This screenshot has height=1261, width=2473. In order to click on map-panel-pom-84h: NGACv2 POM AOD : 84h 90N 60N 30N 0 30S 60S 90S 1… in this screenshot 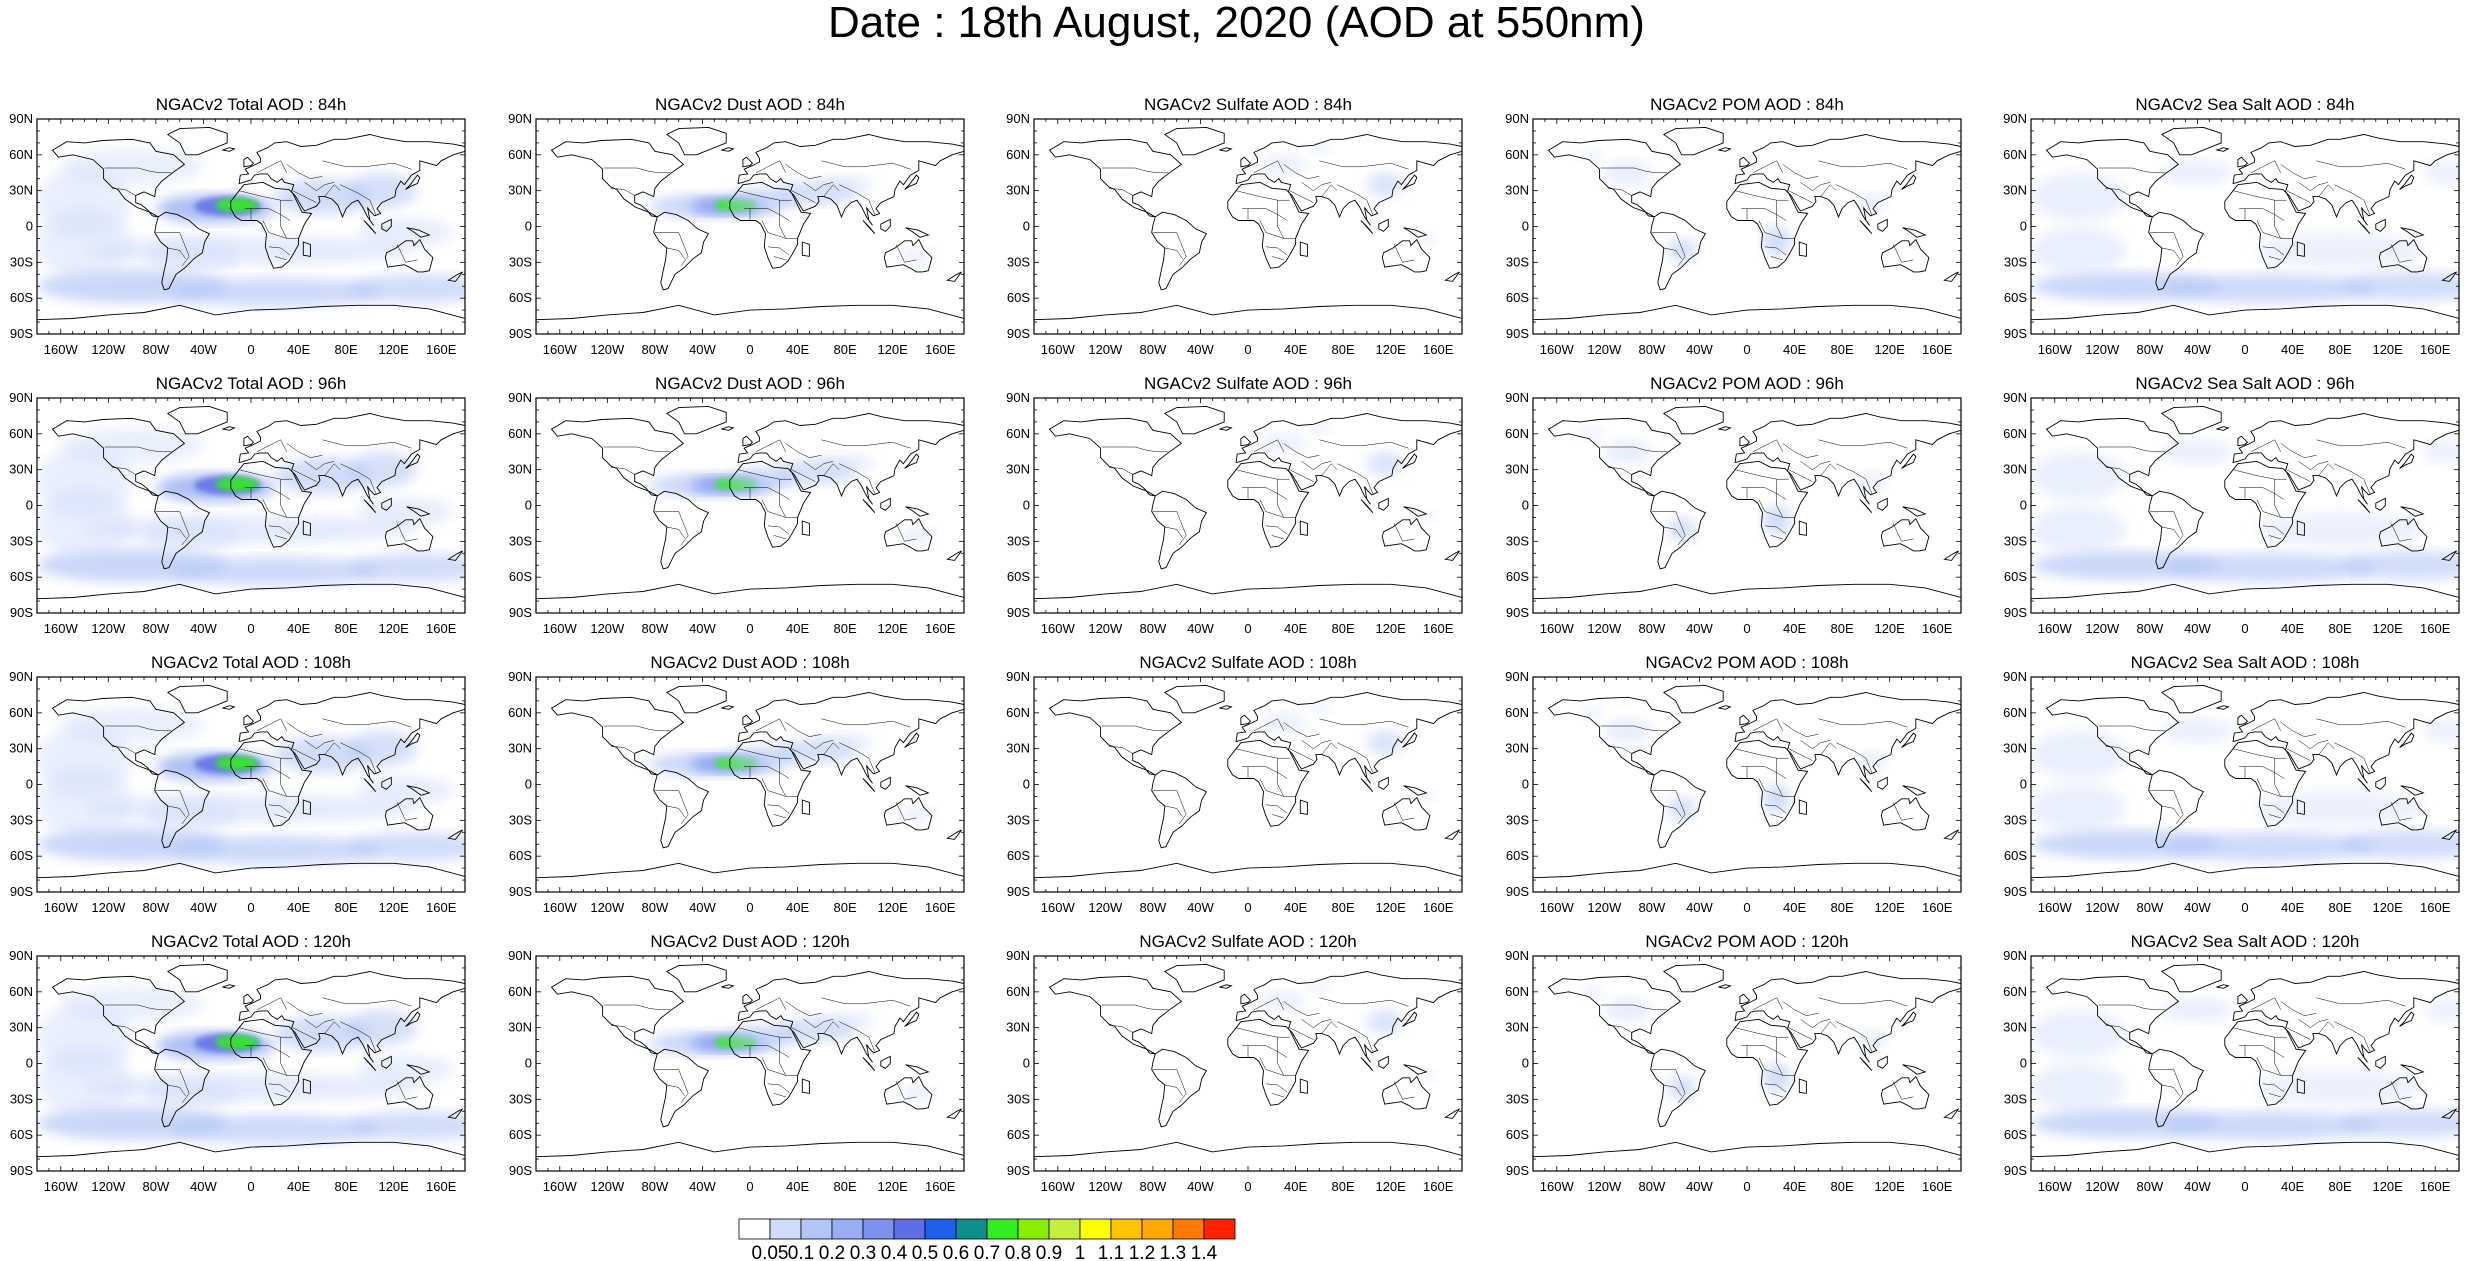, I will do `click(1733, 226)`.